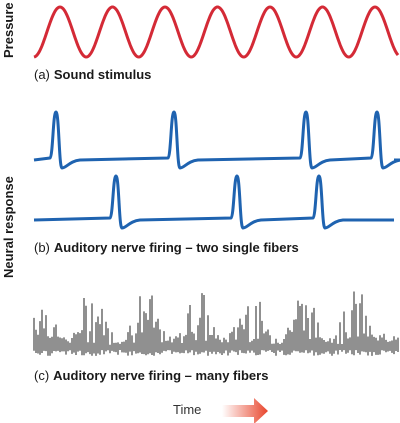 Image resolution: width=400 pixels, height=423 pixels. What do you see at coordinates (187, 409) in the screenshot?
I see `time-label: Time` at bounding box center [187, 409].